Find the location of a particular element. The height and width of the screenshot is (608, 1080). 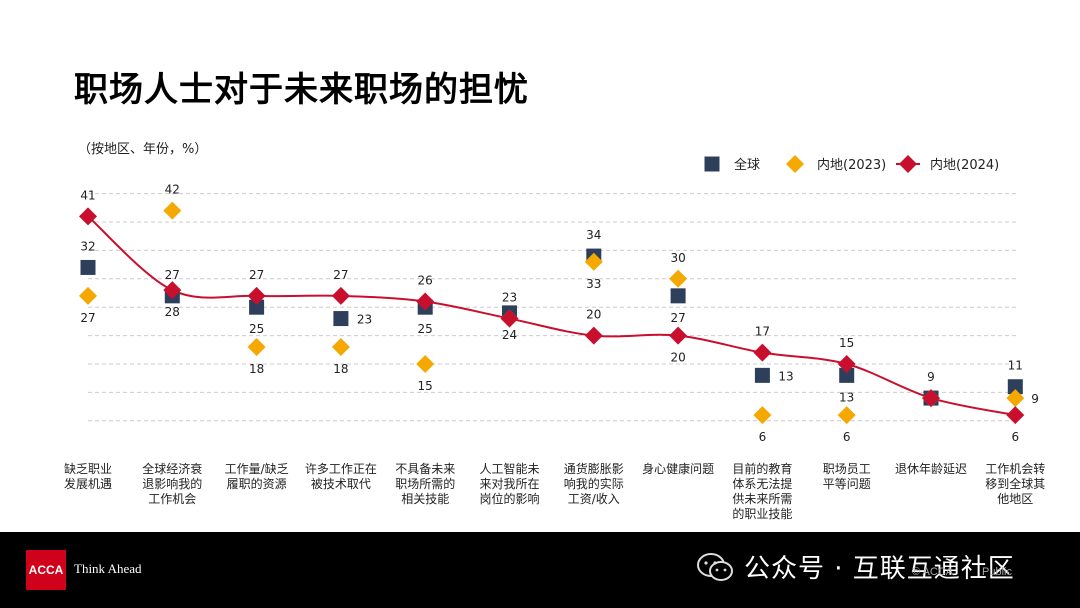

wechat-icon is located at coordinates (715, 567).